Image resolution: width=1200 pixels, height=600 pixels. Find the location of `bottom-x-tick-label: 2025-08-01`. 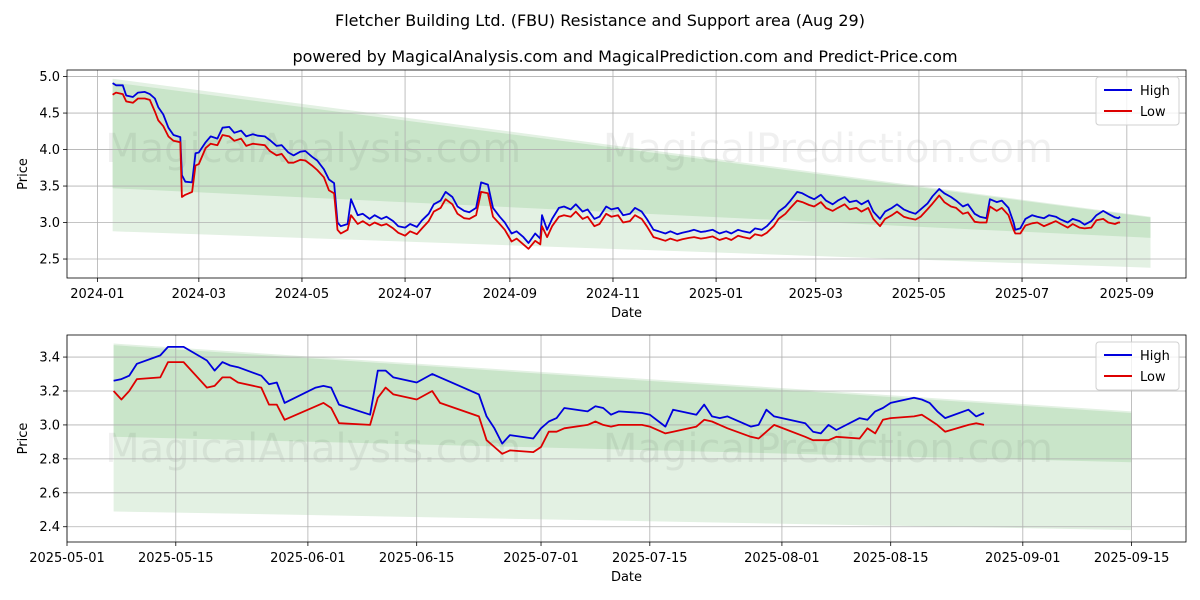

bottom-x-tick-label: 2025-08-01 is located at coordinates (782, 558).